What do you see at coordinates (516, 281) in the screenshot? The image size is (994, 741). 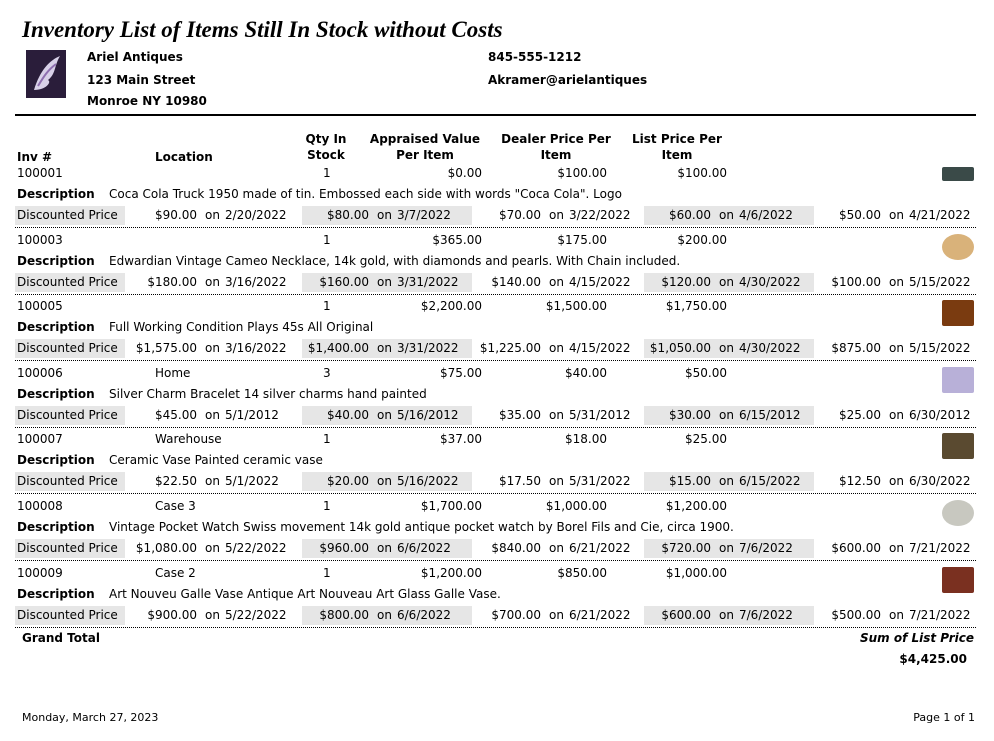 I see `discount-price: $140.00` at bounding box center [516, 281].